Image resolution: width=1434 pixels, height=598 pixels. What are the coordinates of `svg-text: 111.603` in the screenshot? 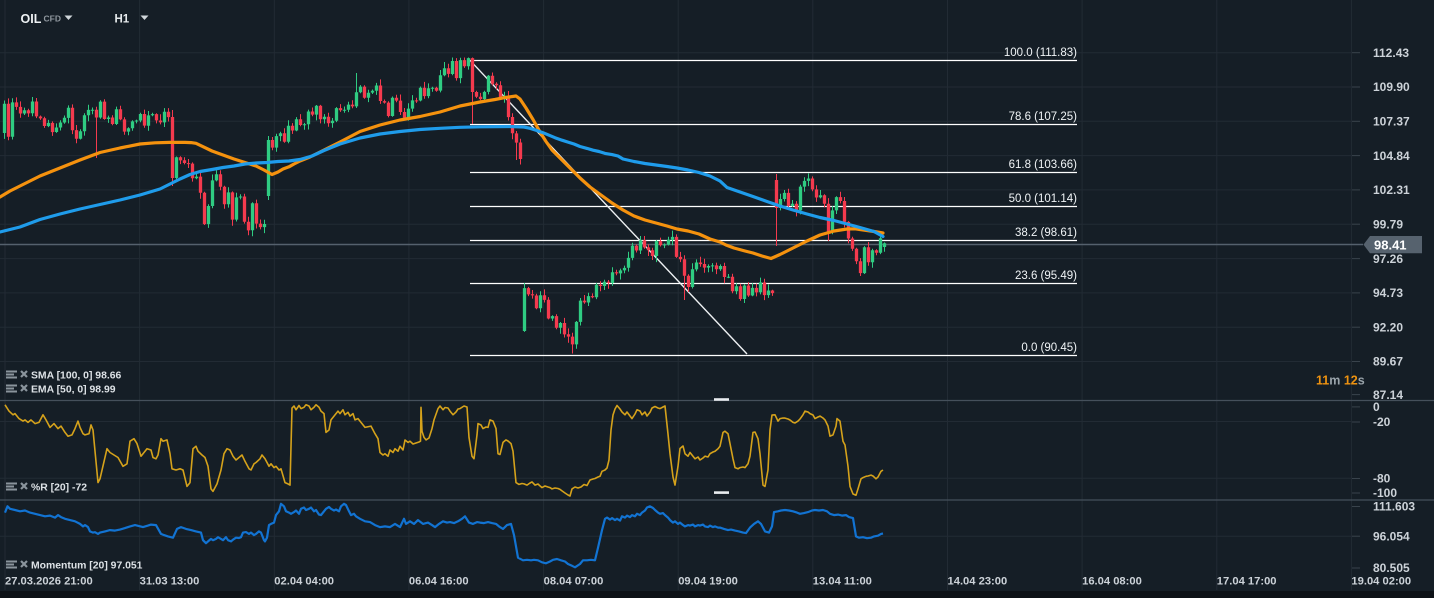 It's located at (1394, 507).